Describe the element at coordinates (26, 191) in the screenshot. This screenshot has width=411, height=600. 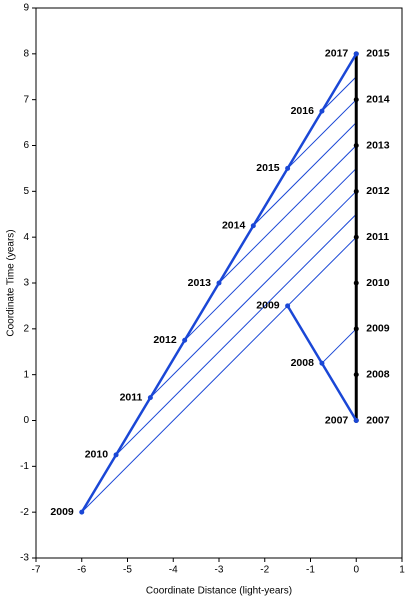
I see `y-tick-label: 5` at that location.